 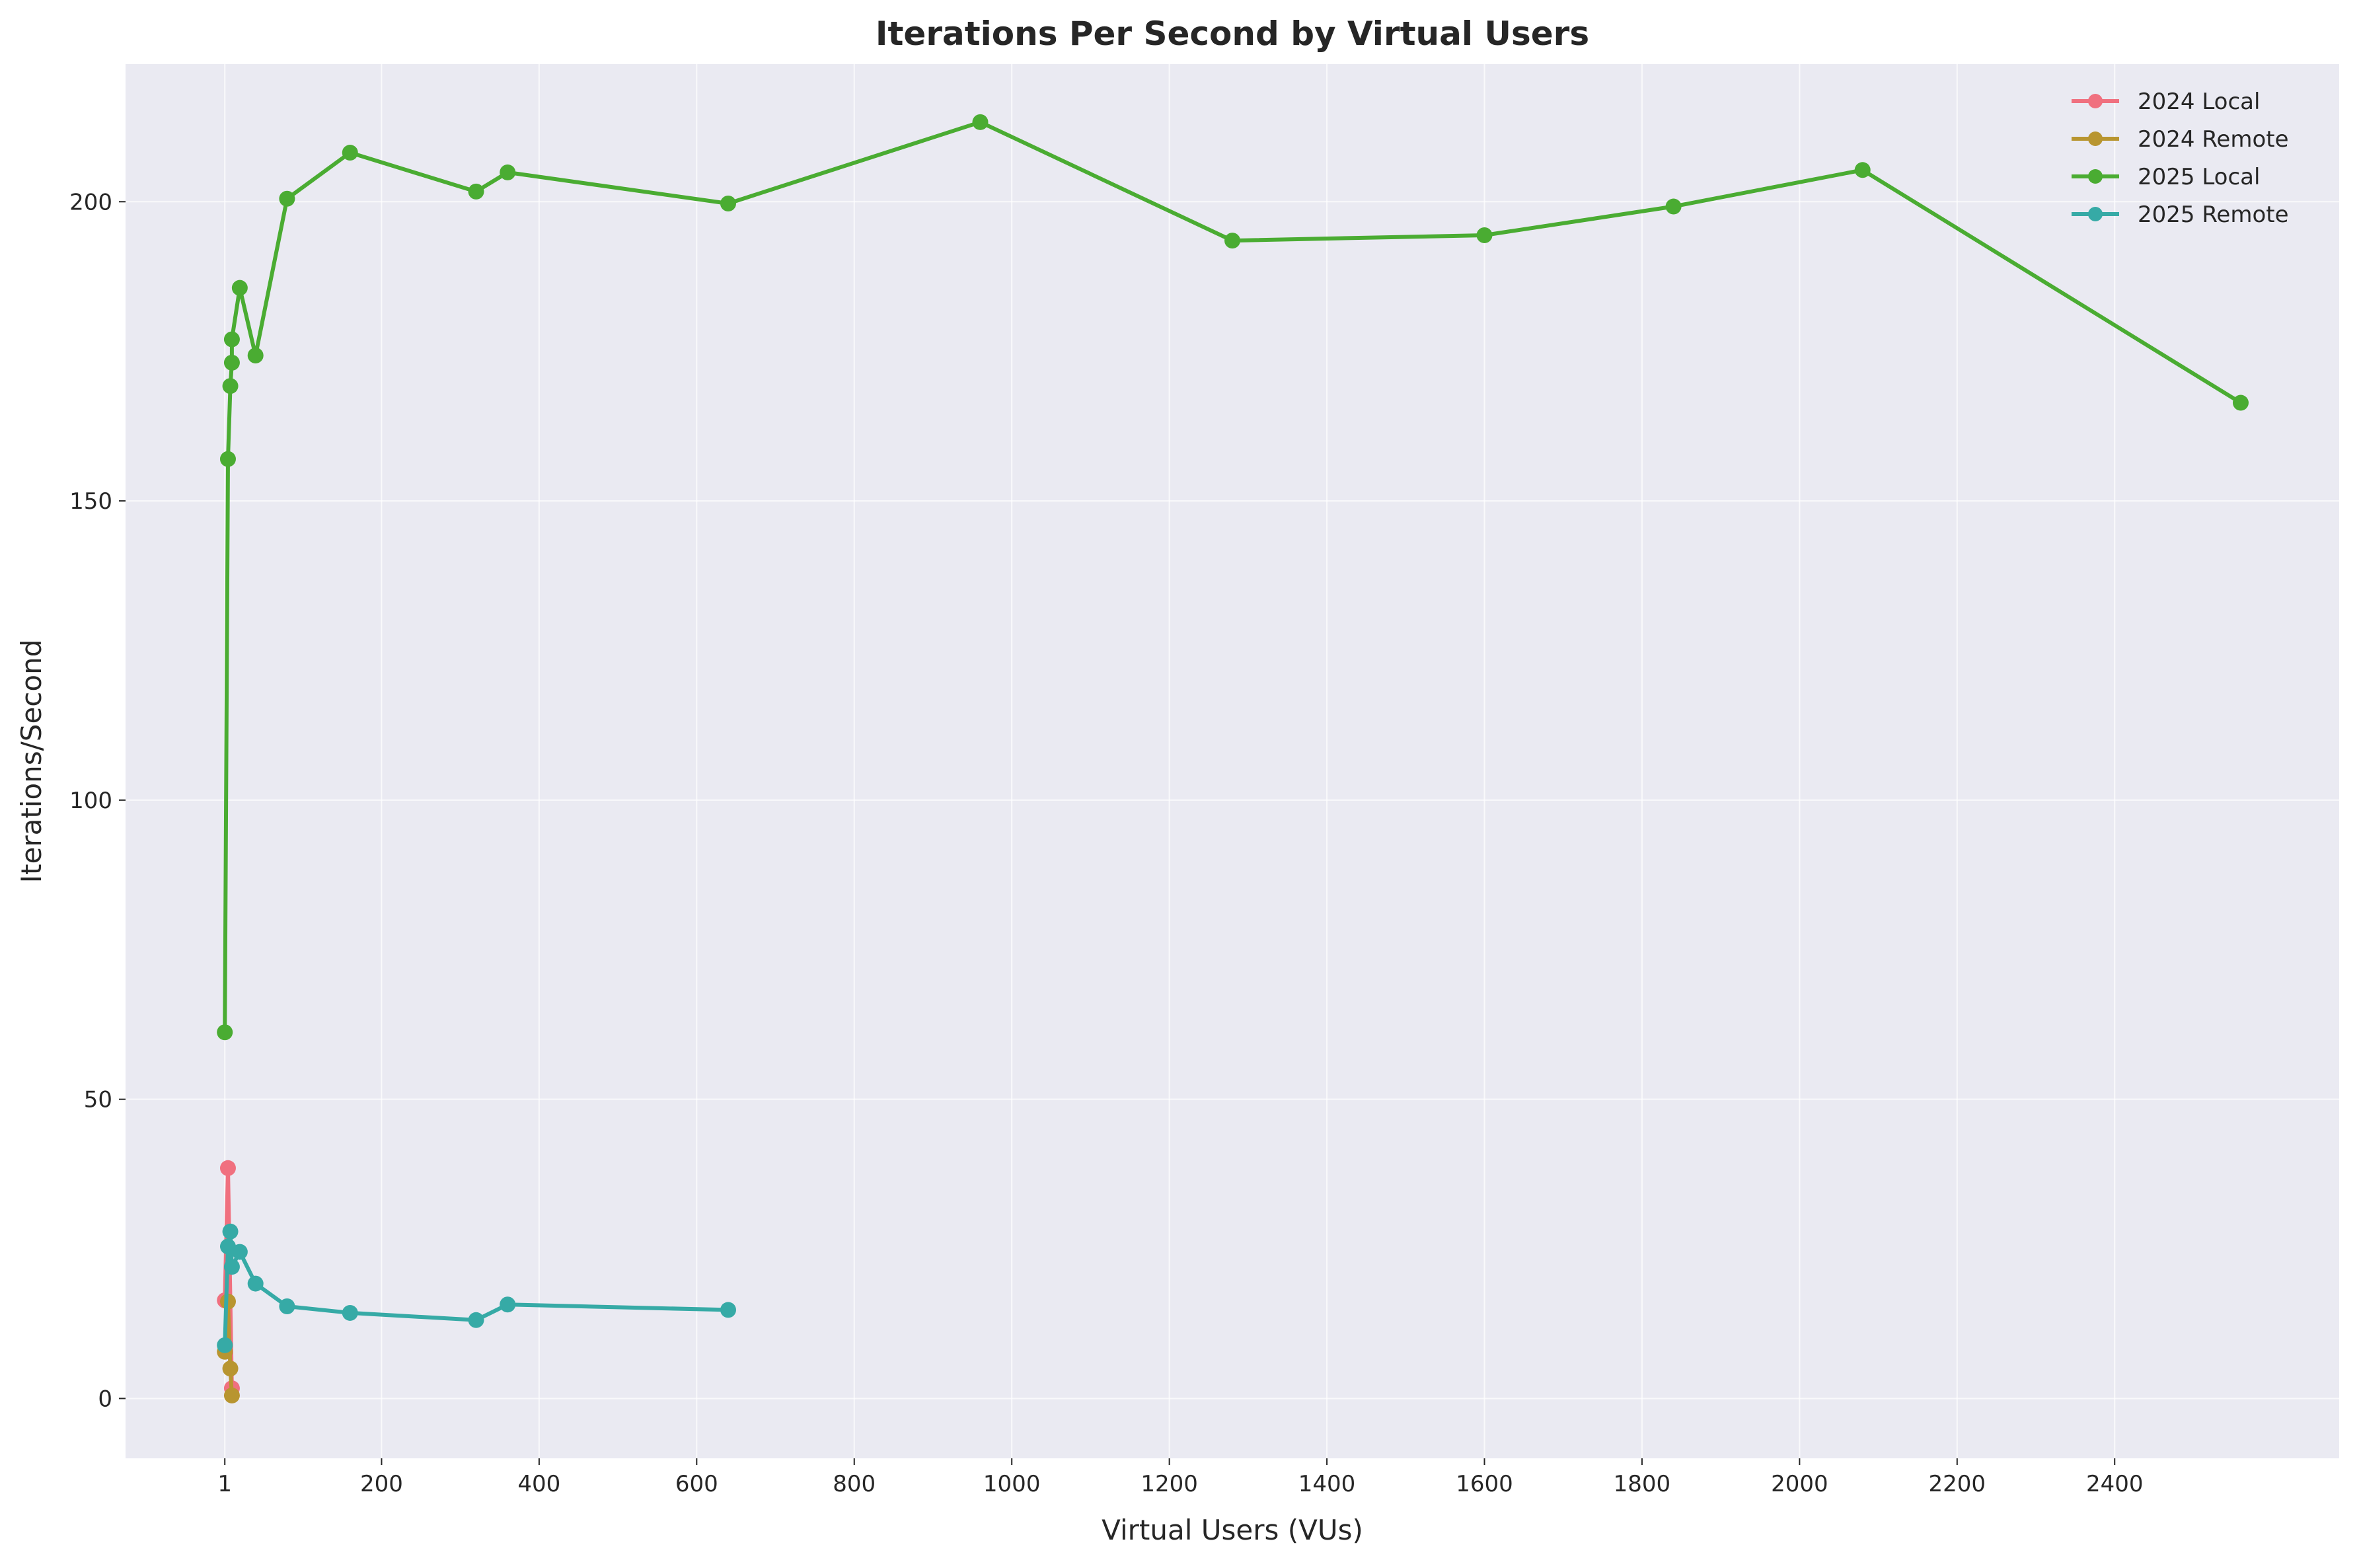 I want to click on y-axis-label: Iterations/Second, so click(x=31, y=761).